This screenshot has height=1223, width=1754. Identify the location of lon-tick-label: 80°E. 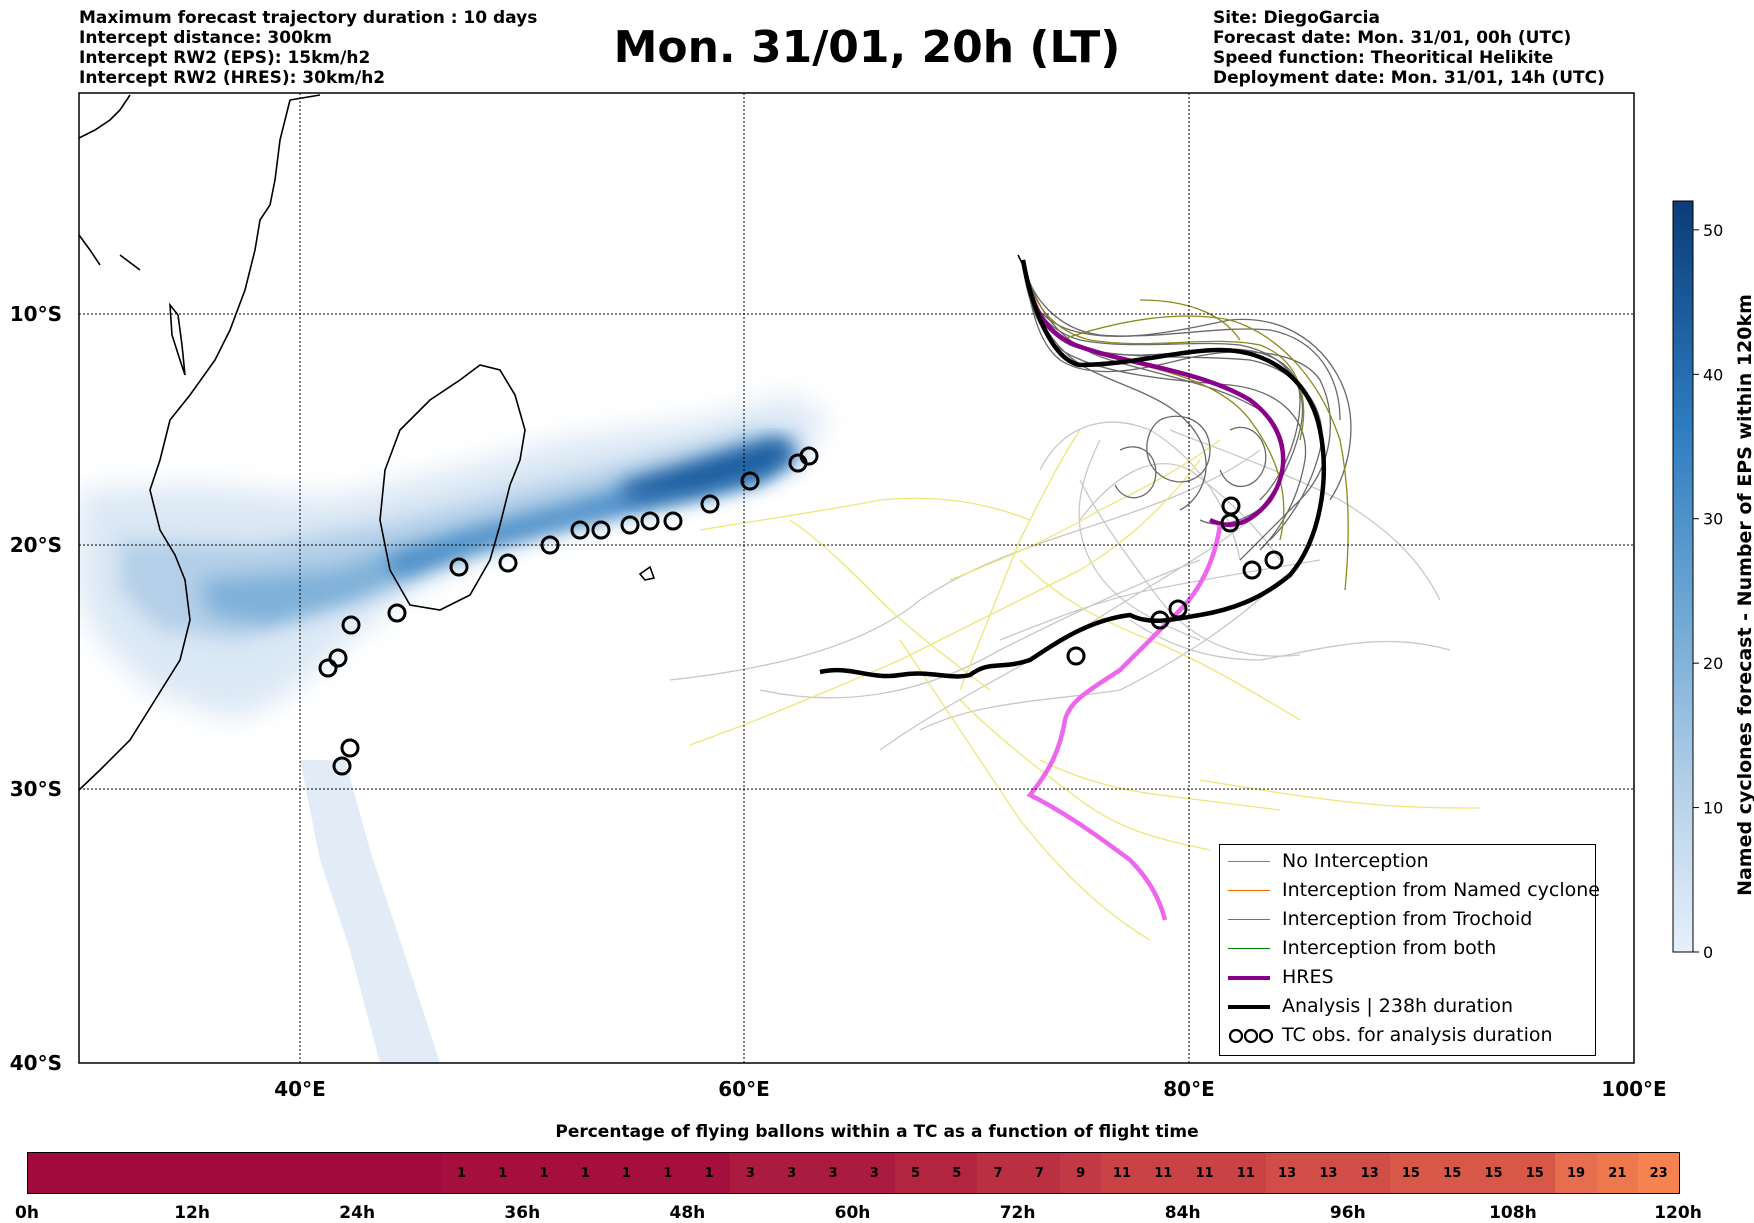
(1189, 1089).